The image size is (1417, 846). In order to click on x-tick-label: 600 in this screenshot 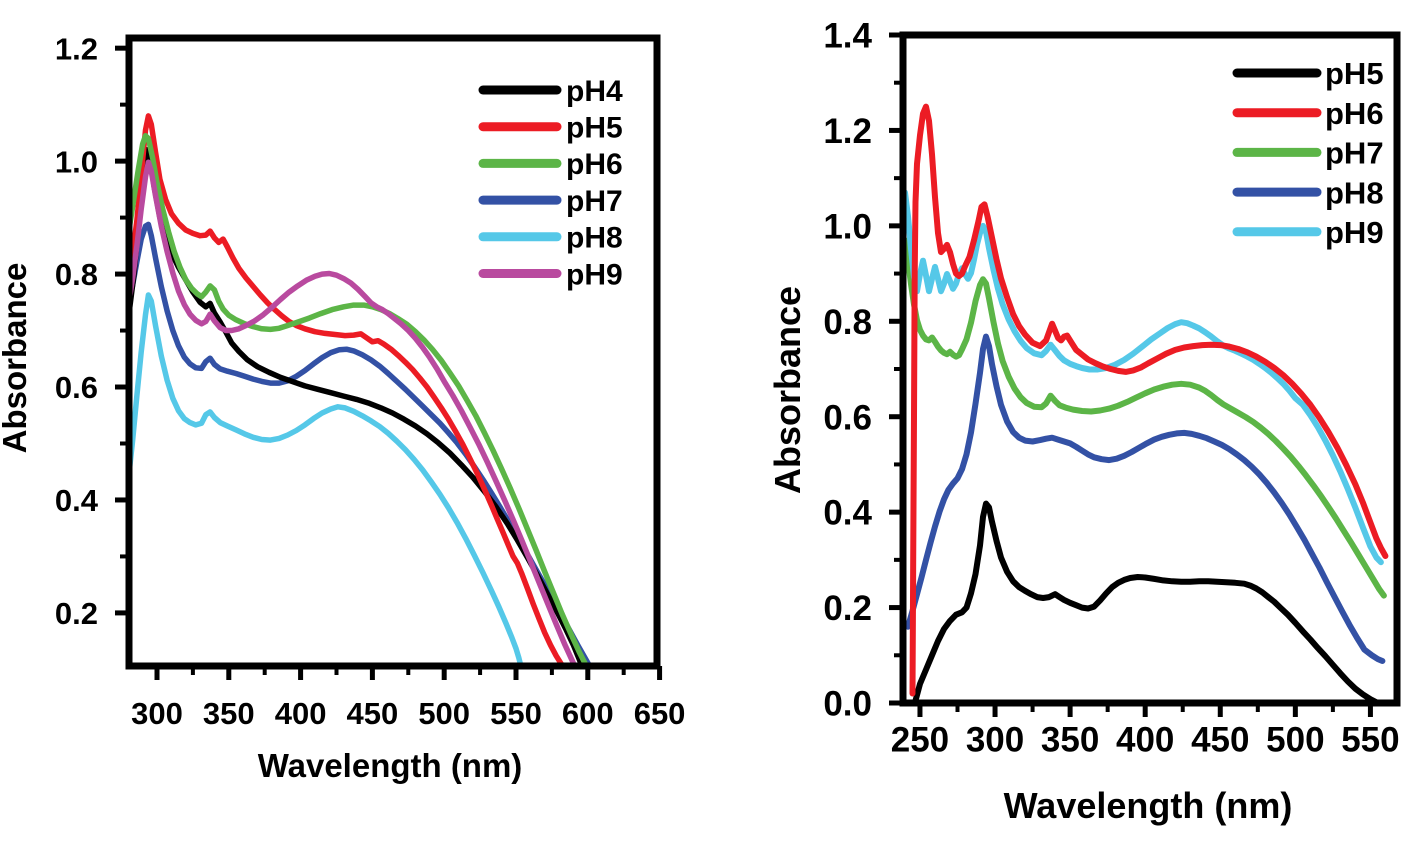, I will do `click(588, 713)`.